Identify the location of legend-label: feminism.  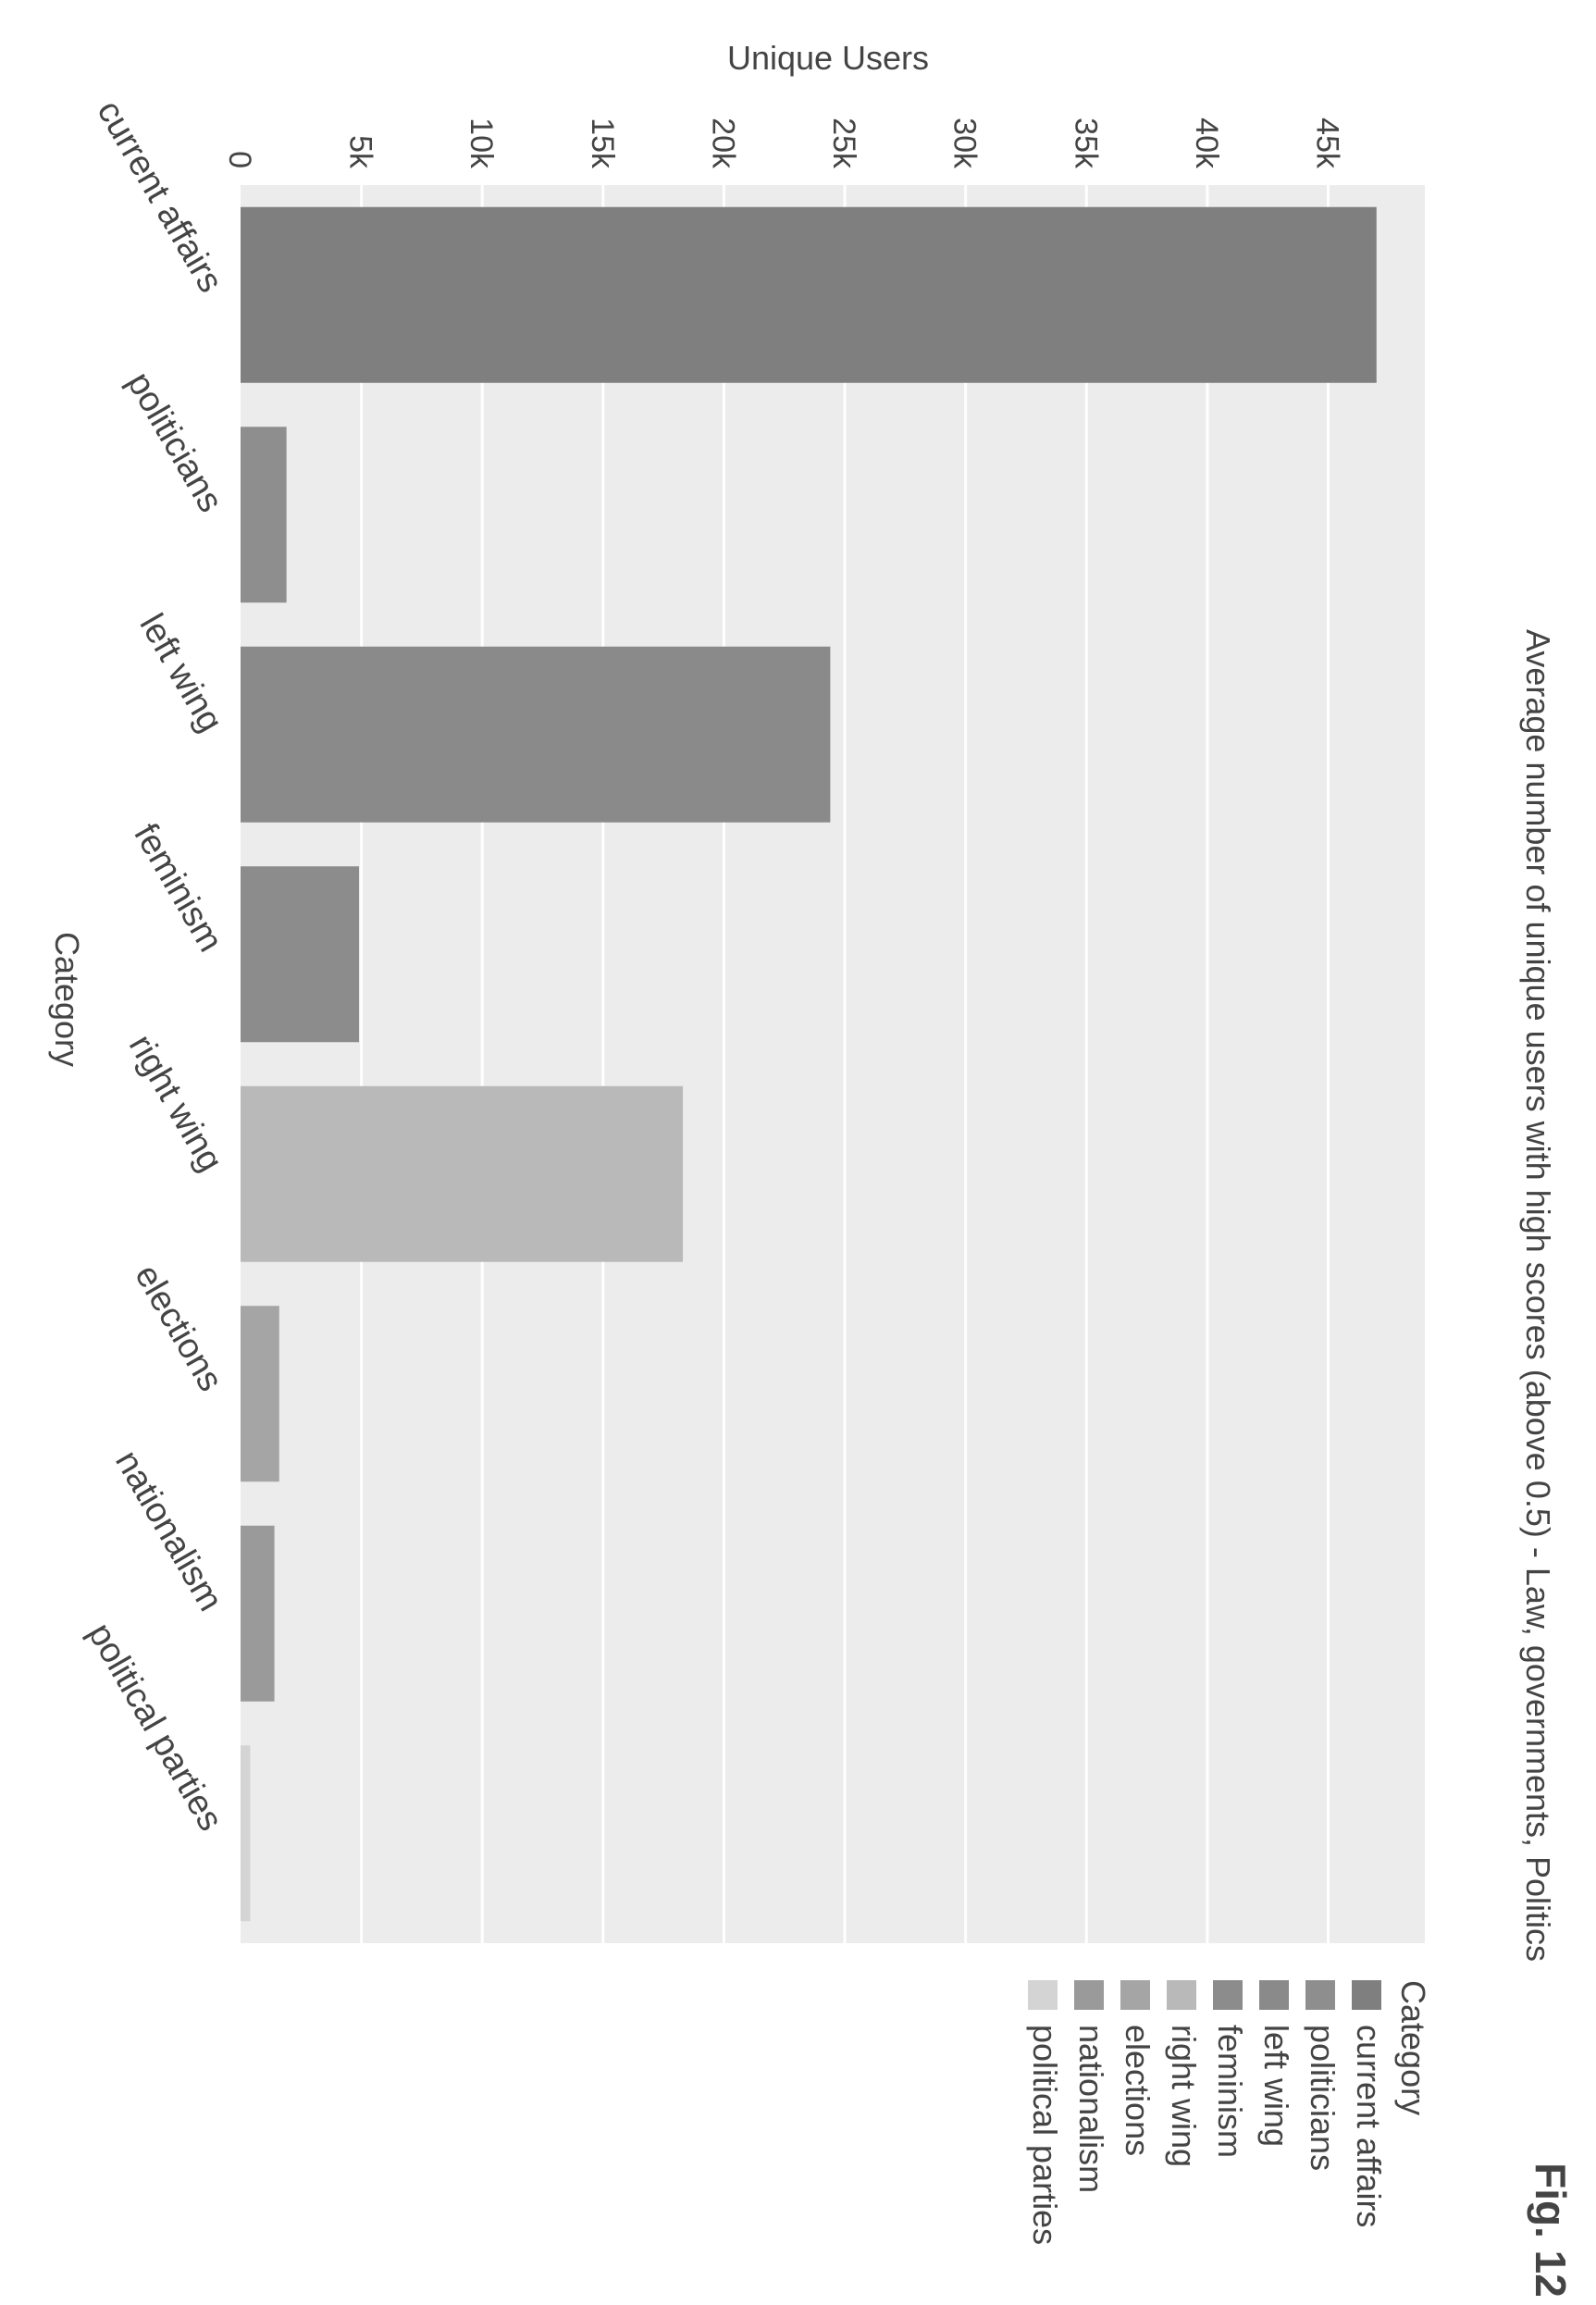
(1230, 2091).